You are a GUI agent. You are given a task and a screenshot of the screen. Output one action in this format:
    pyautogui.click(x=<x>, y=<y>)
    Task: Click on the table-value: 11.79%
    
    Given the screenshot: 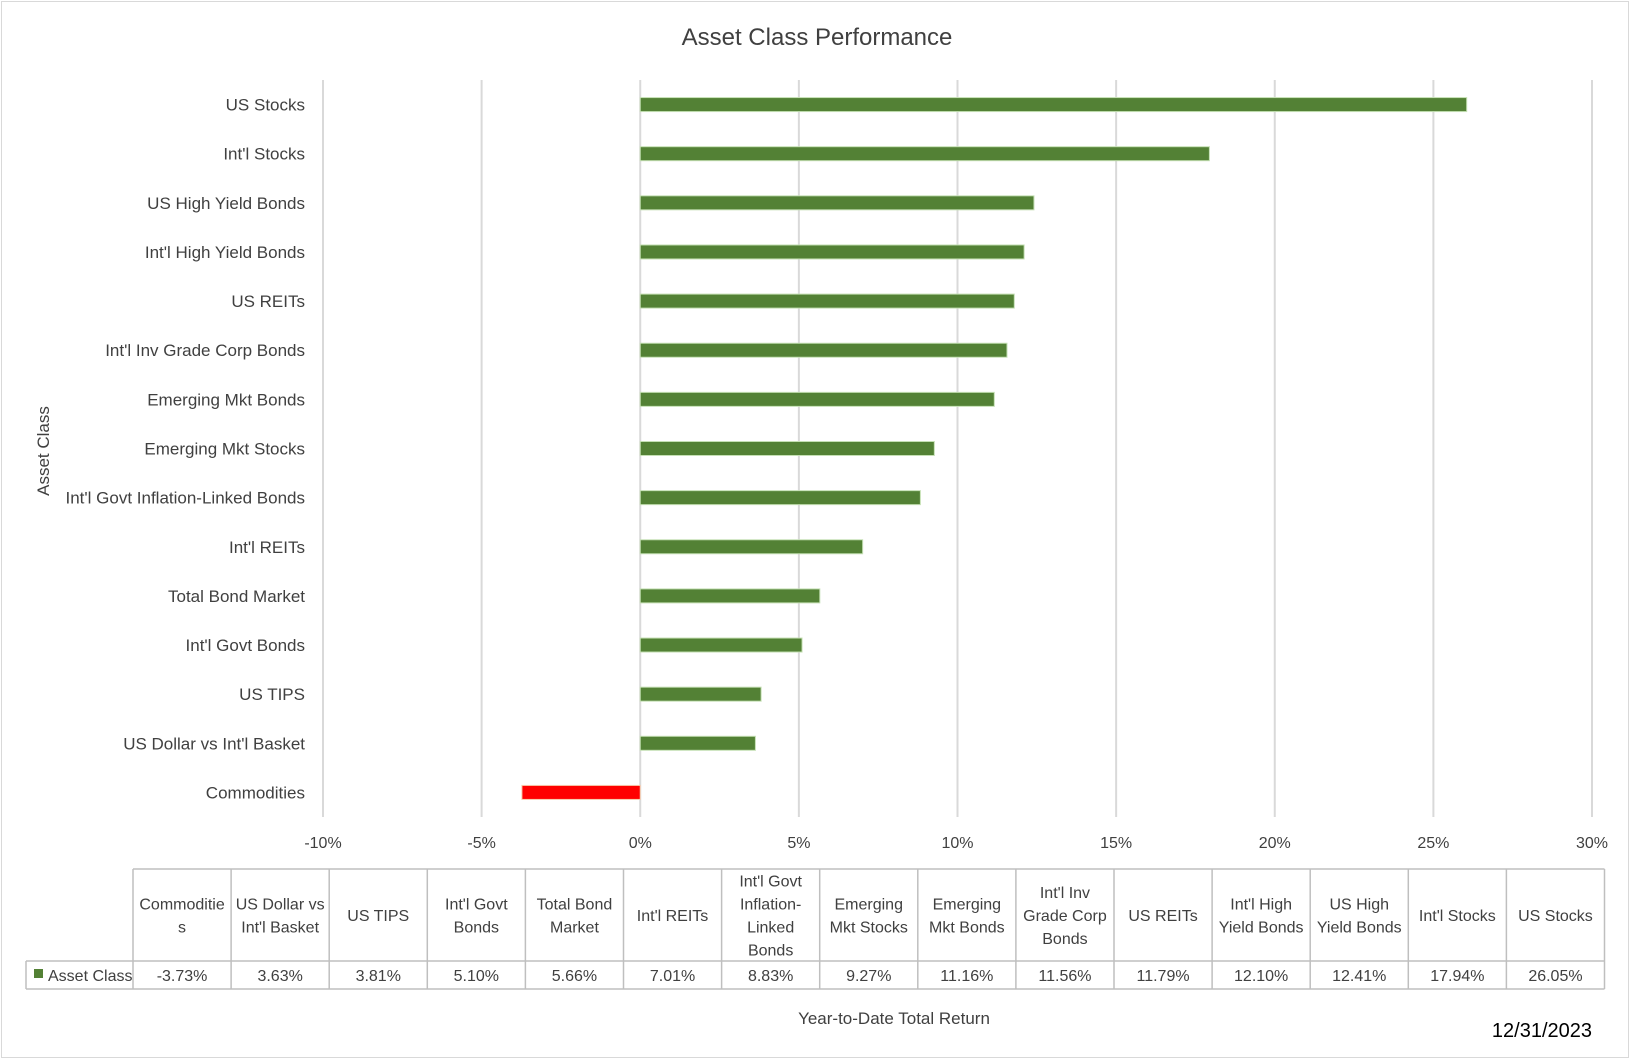 What is the action you would take?
    pyautogui.click(x=1163, y=976)
    